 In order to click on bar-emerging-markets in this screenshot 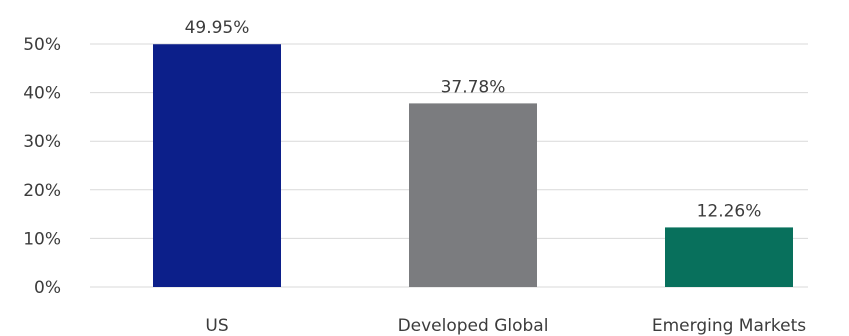, I will do `click(729, 257)`.